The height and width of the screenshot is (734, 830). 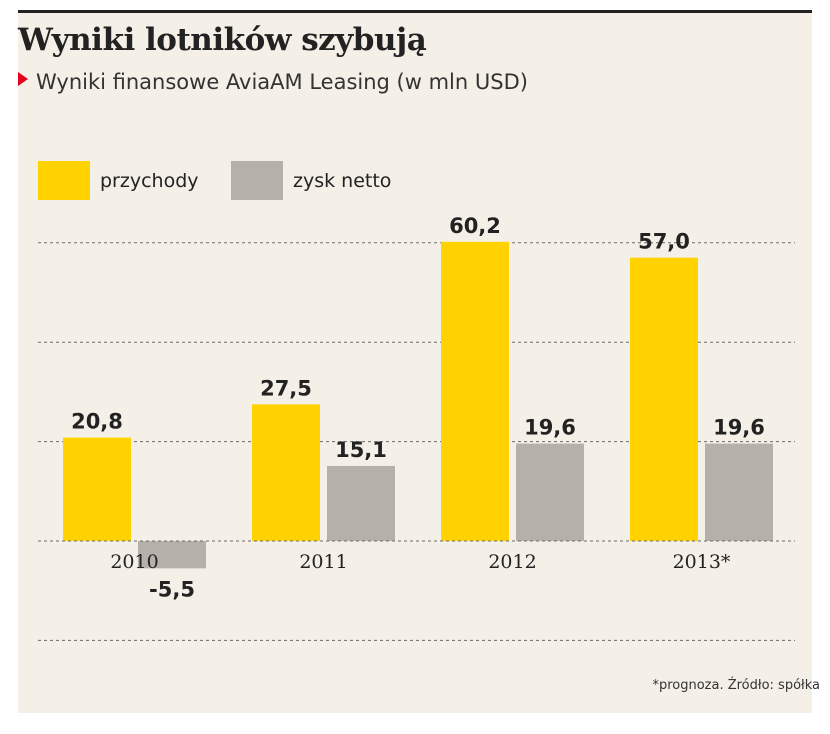 I want to click on data-label: 60,2, so click(x=475, y=226).